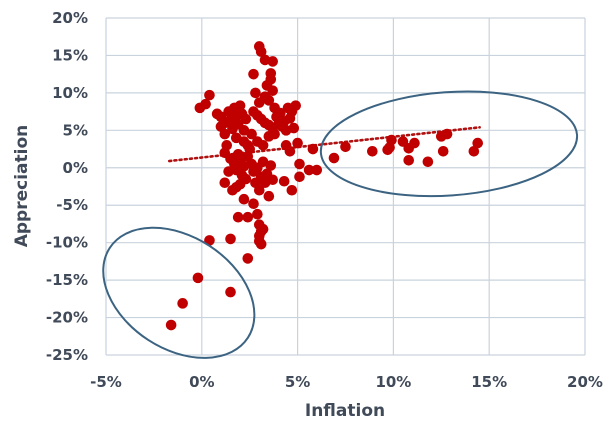  What do you see at coordinates (393, 382) in the screenshot?
I see `x-tick-label: 10%` at bounding box center [393, 382].